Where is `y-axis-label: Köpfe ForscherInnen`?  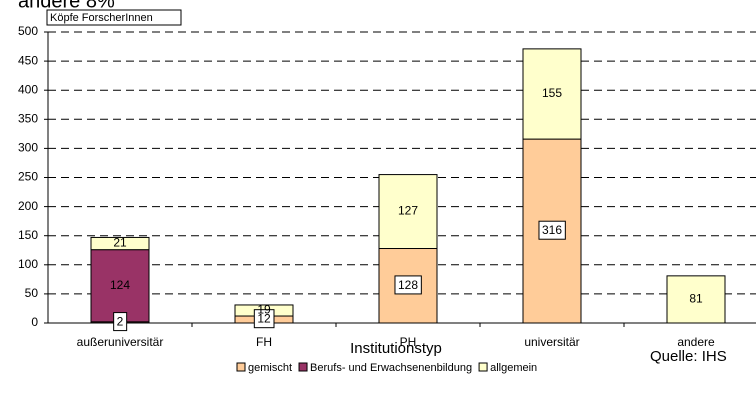 y-axis-label: Köpfe ForscherInnen is located at coordinates (101, 18).